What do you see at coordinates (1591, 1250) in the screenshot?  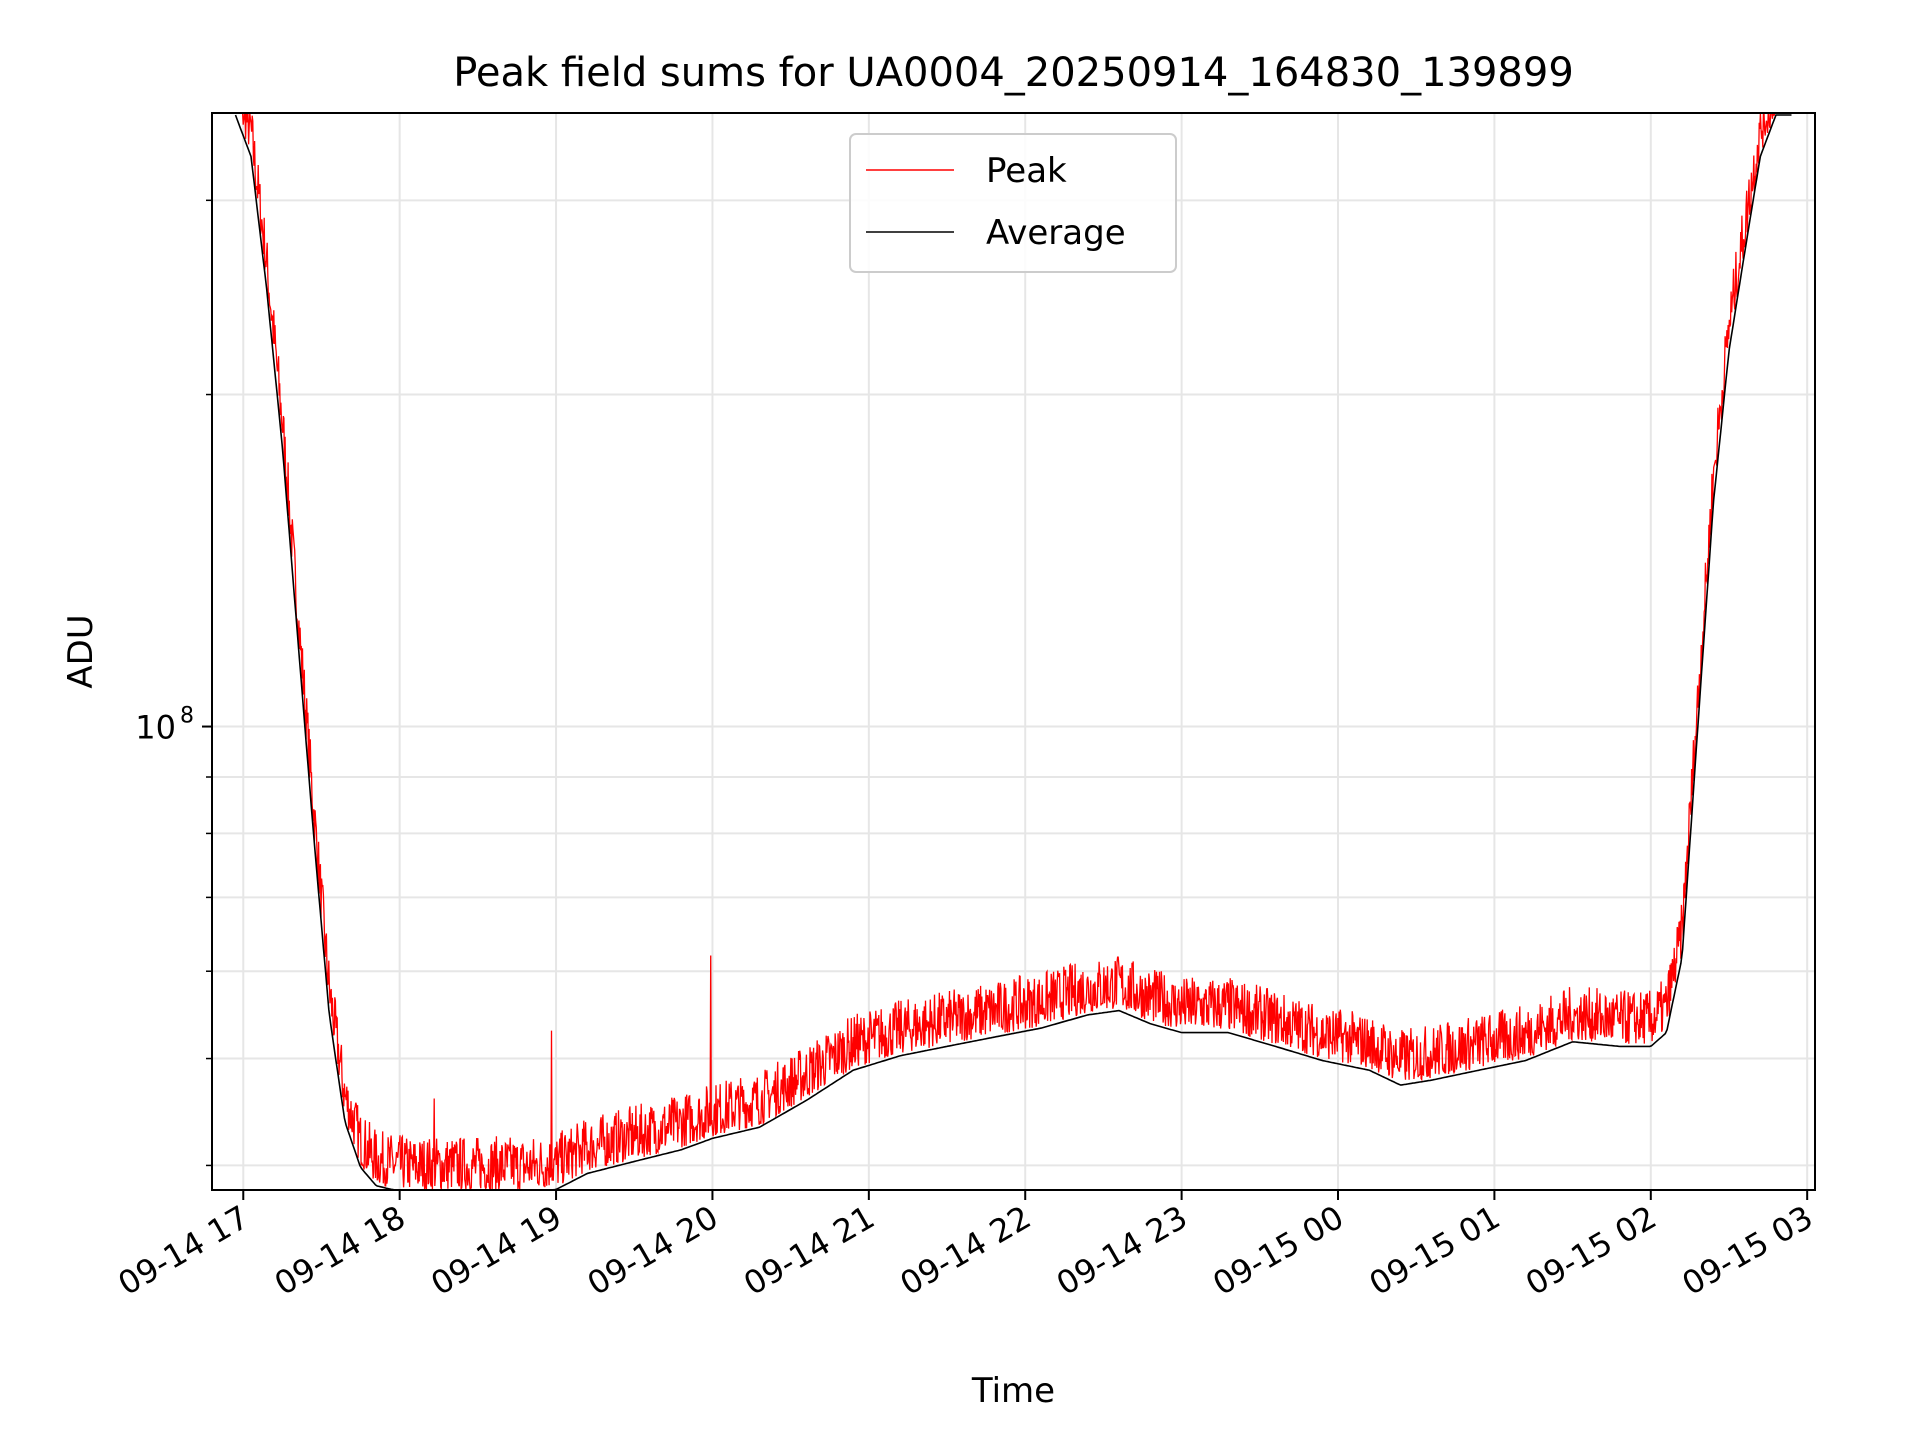 I see `x-tick-label: 09-15 02` at bounding box center [1591, 1250].